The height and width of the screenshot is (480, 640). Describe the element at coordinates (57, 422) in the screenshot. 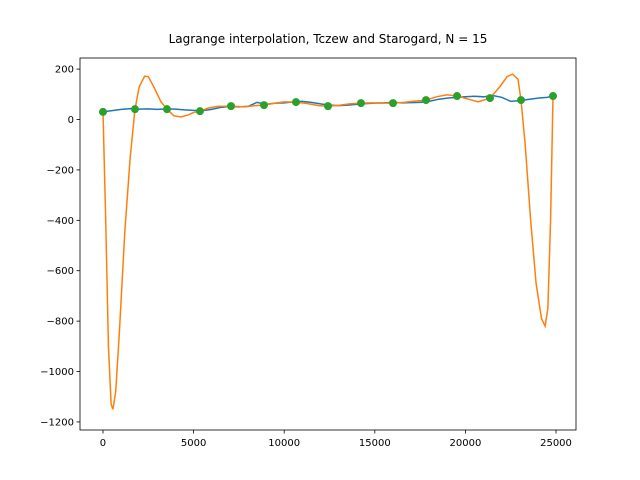

I see `y-tick-label: −1200` at that location.